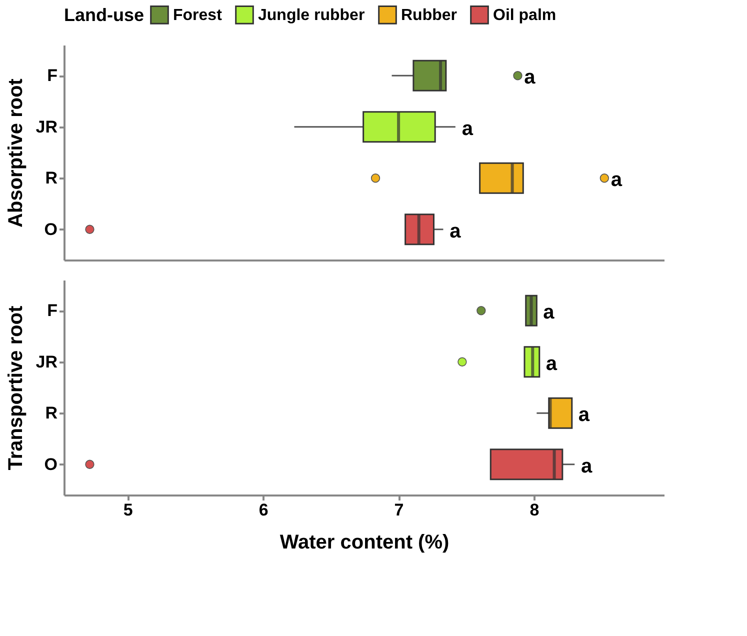 The image size is (747, 636). What do you see at coordinates (311, 15) in the screenshot?
I see `legend-label: Jungle rubber` at bounding box center [311, 15].